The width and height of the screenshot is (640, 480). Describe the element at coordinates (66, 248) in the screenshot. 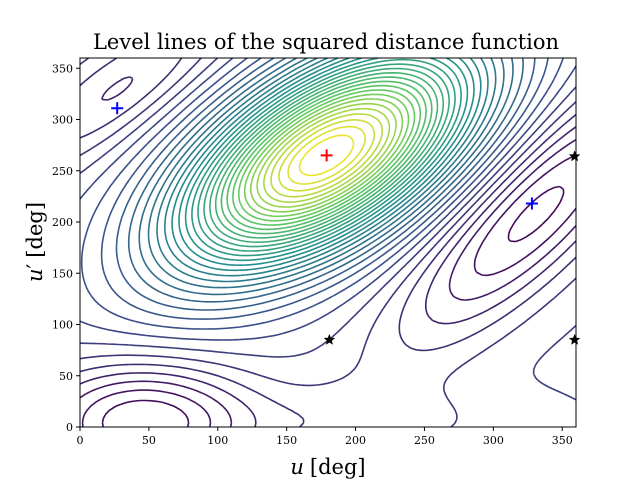

I see `y-axis-ticks: 0 50 100 150 200 250 300 350` at that location.